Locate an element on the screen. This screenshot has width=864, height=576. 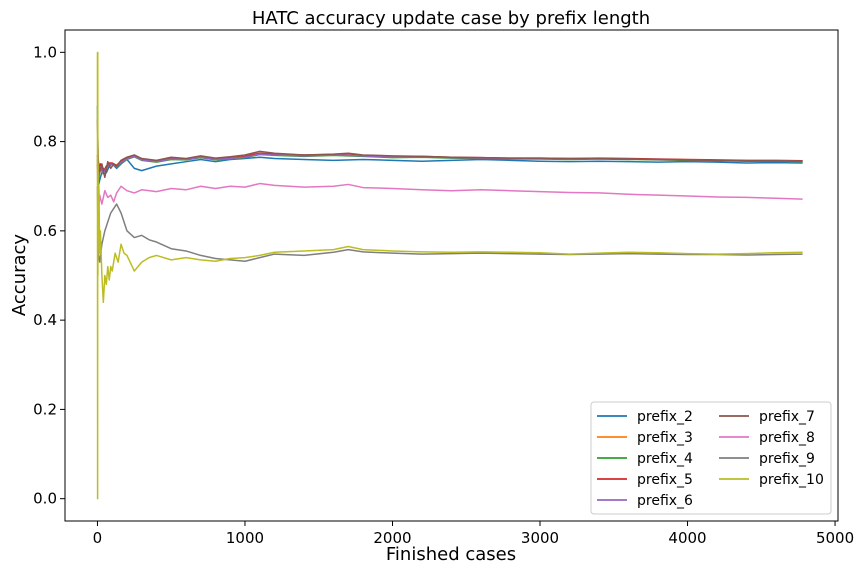
y-tick-label: 0.0 is located at coordinates (45, 499).